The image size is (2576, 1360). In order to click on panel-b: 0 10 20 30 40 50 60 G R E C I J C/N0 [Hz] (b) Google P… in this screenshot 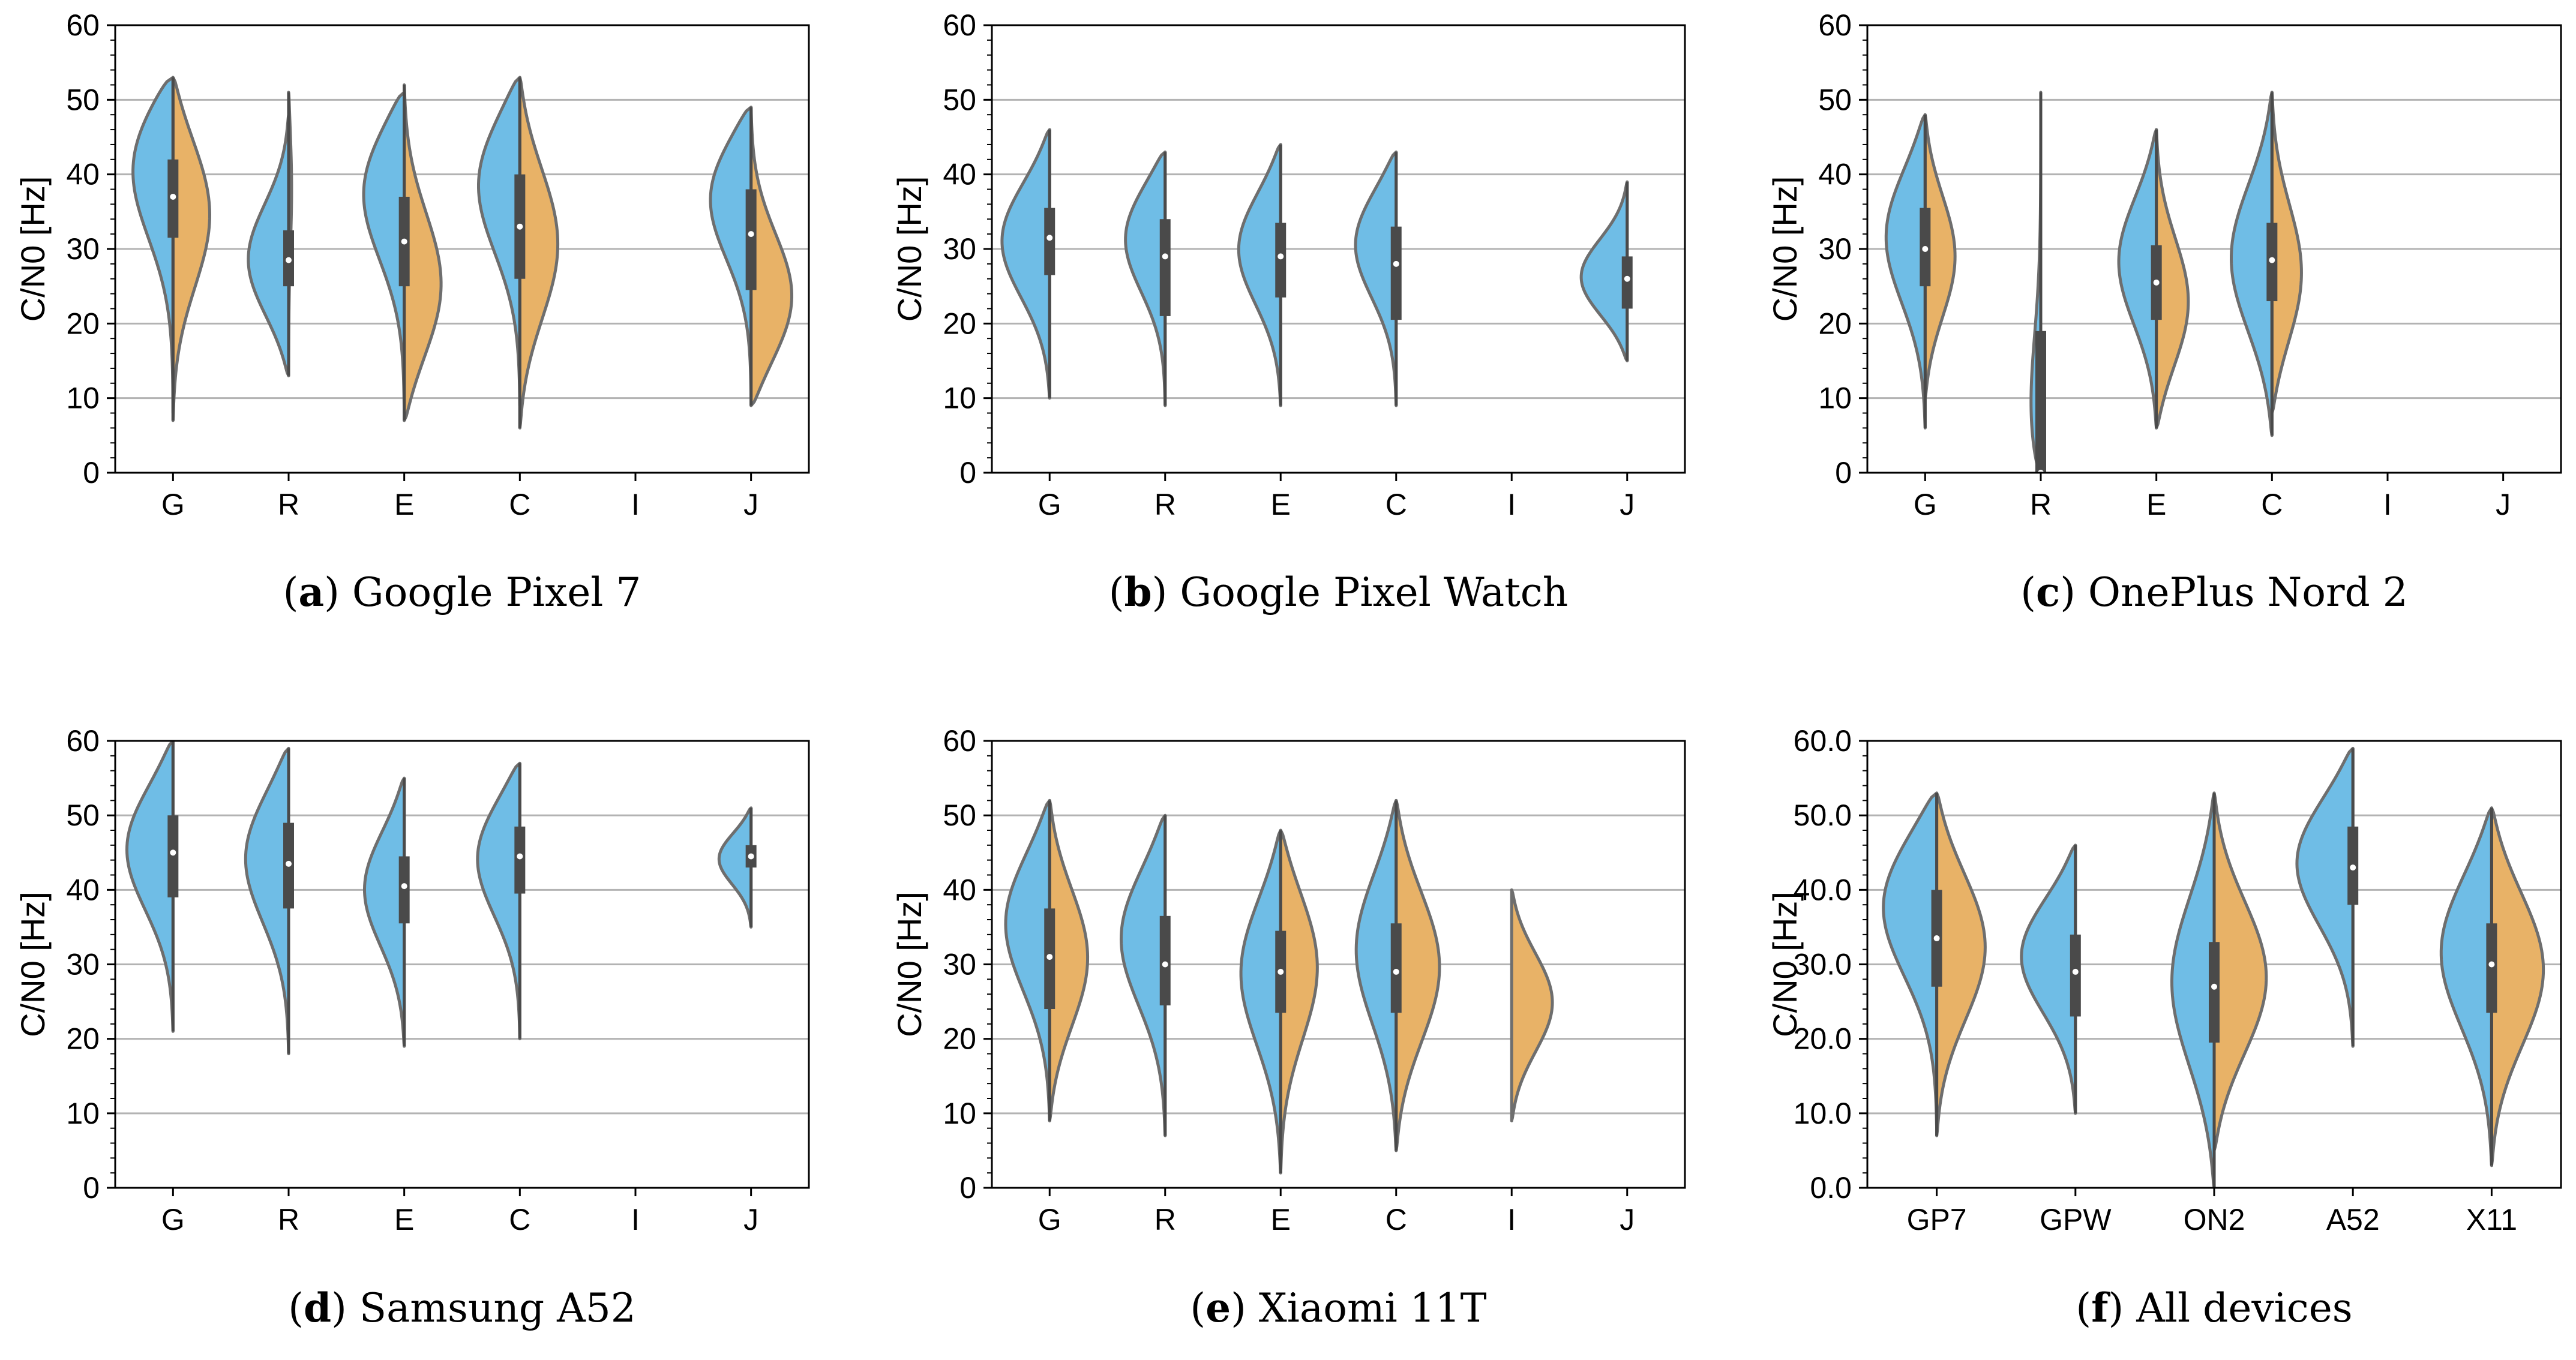, I will do `click(1288, 312)`.